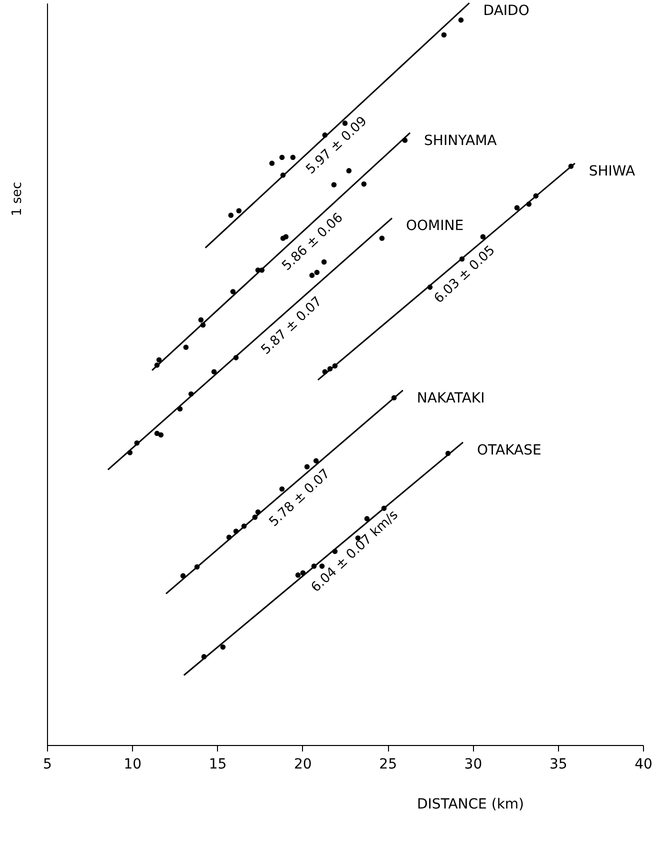  I want to click on x-axis-title: DISTANCE (km), so click(470, 804).